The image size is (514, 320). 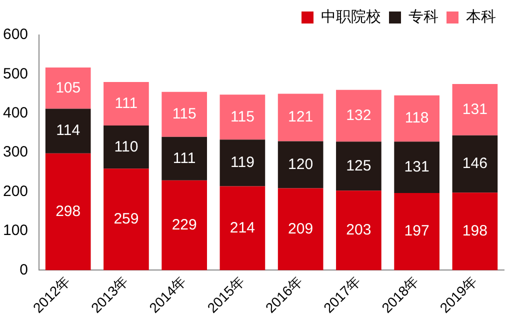 I want to click on data-label: 119, so click(x=242, y=163).